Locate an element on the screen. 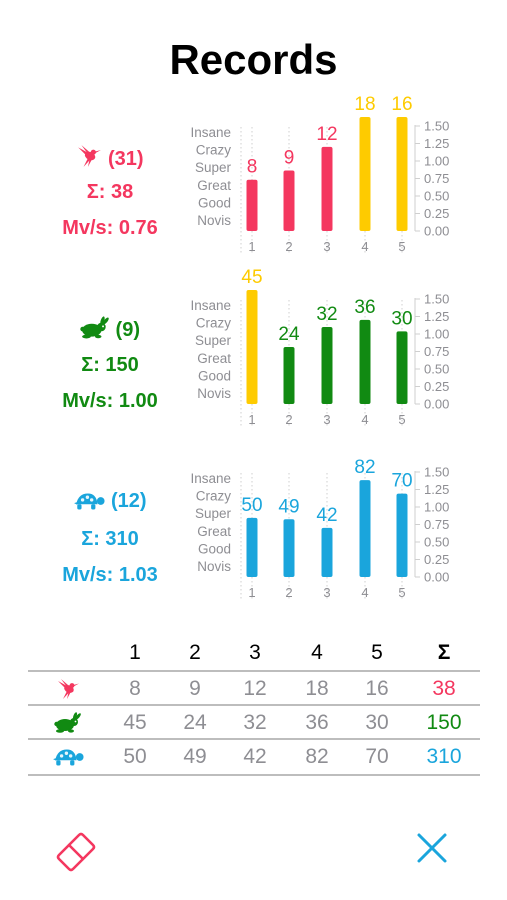 The height and width of the screenshot is (900, 507). header-cell: 4 is located at coordinates (317, 652).